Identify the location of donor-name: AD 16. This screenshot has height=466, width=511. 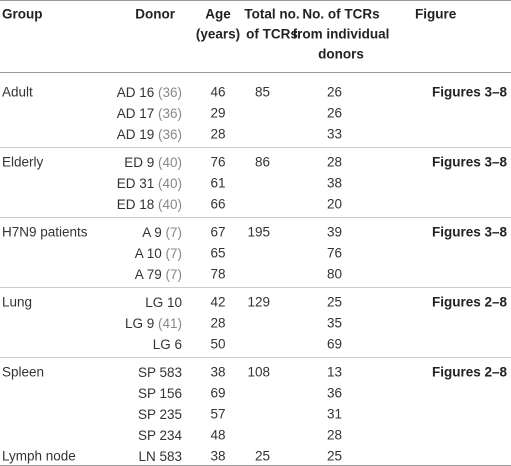
(136, 92).